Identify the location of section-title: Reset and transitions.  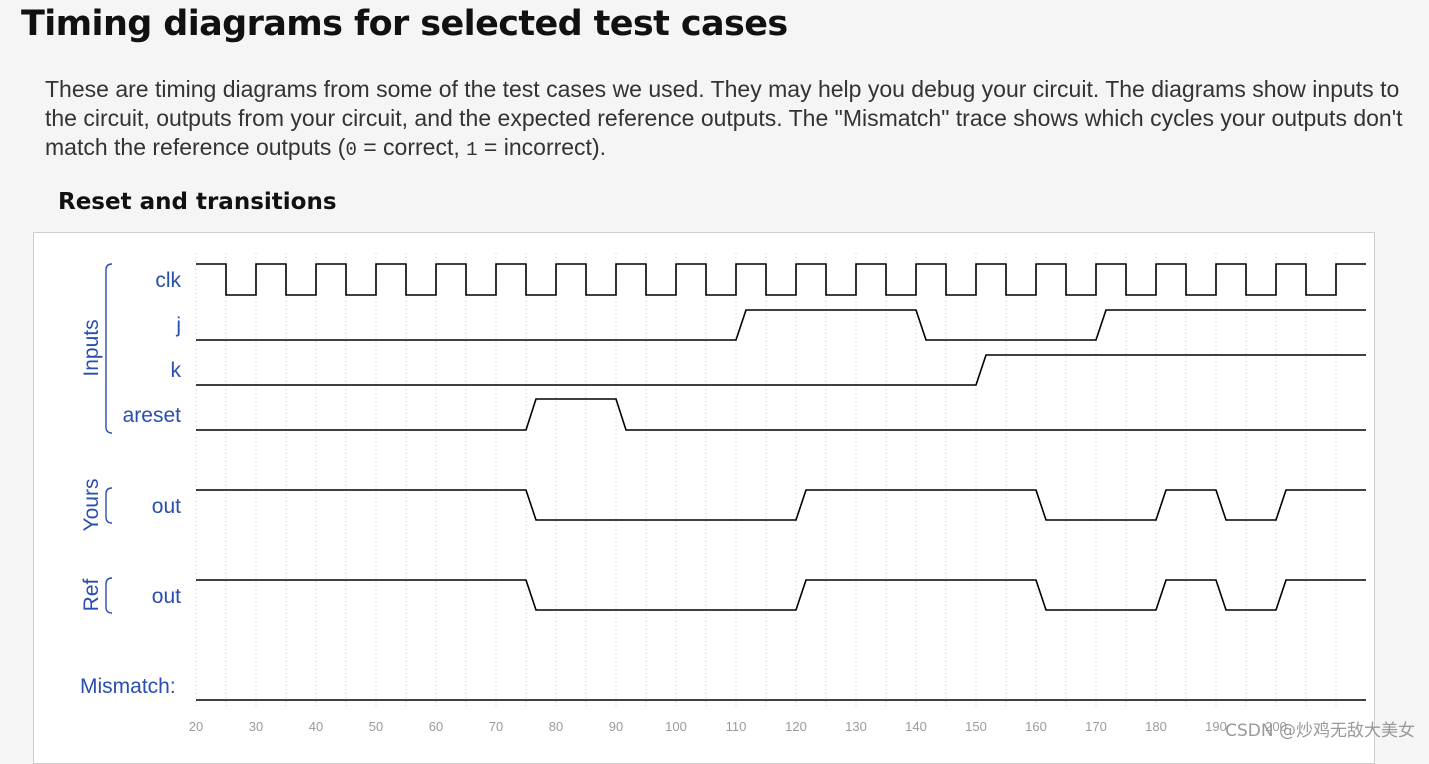
(197, 202).